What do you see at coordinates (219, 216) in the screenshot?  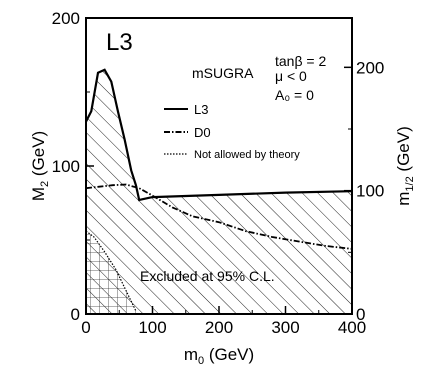 I see `d0-limit-curve` at bounding box center [219, 216].